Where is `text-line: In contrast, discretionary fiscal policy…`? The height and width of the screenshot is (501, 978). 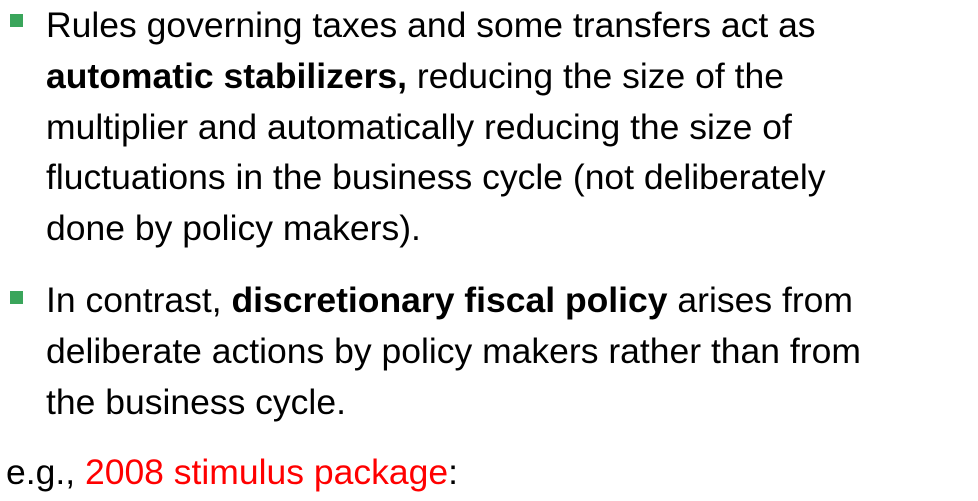 text-line: In contrast, discretionary fiscal policy… is located at coordinates (511, 300).